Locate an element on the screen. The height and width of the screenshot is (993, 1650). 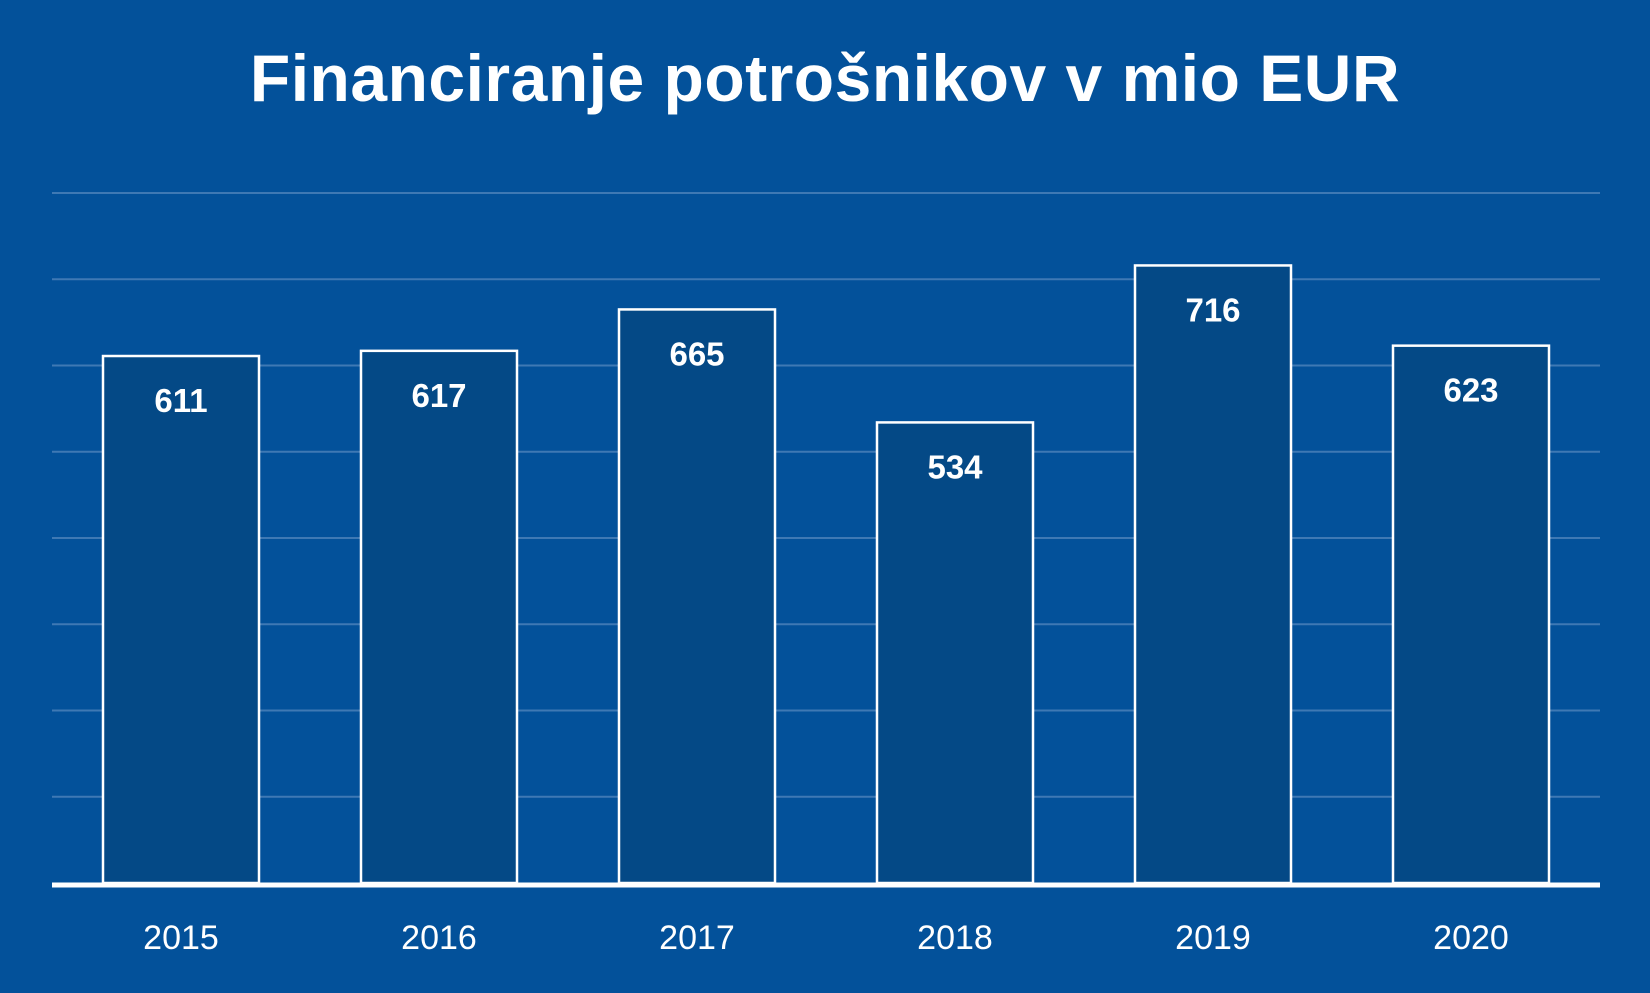
bar-2019 is located at coordinates (1213, 574).